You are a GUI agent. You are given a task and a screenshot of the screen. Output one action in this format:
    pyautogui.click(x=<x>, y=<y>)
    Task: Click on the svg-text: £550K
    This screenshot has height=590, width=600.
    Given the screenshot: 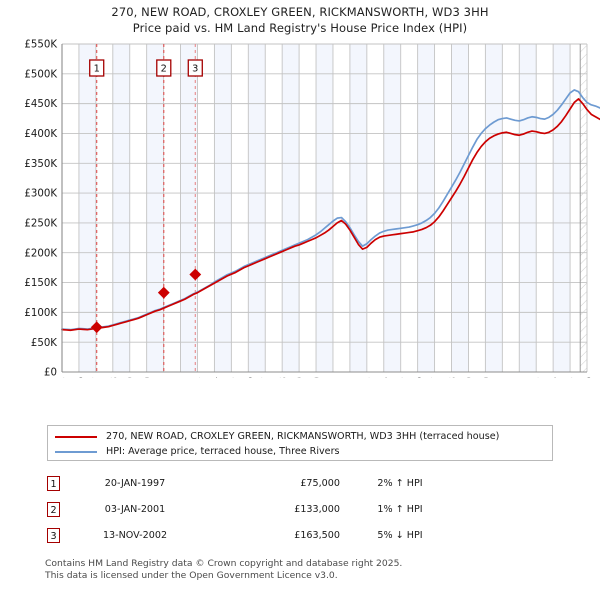 What is the action you would take?
    pyautogui.click(x=40, y=45)
    